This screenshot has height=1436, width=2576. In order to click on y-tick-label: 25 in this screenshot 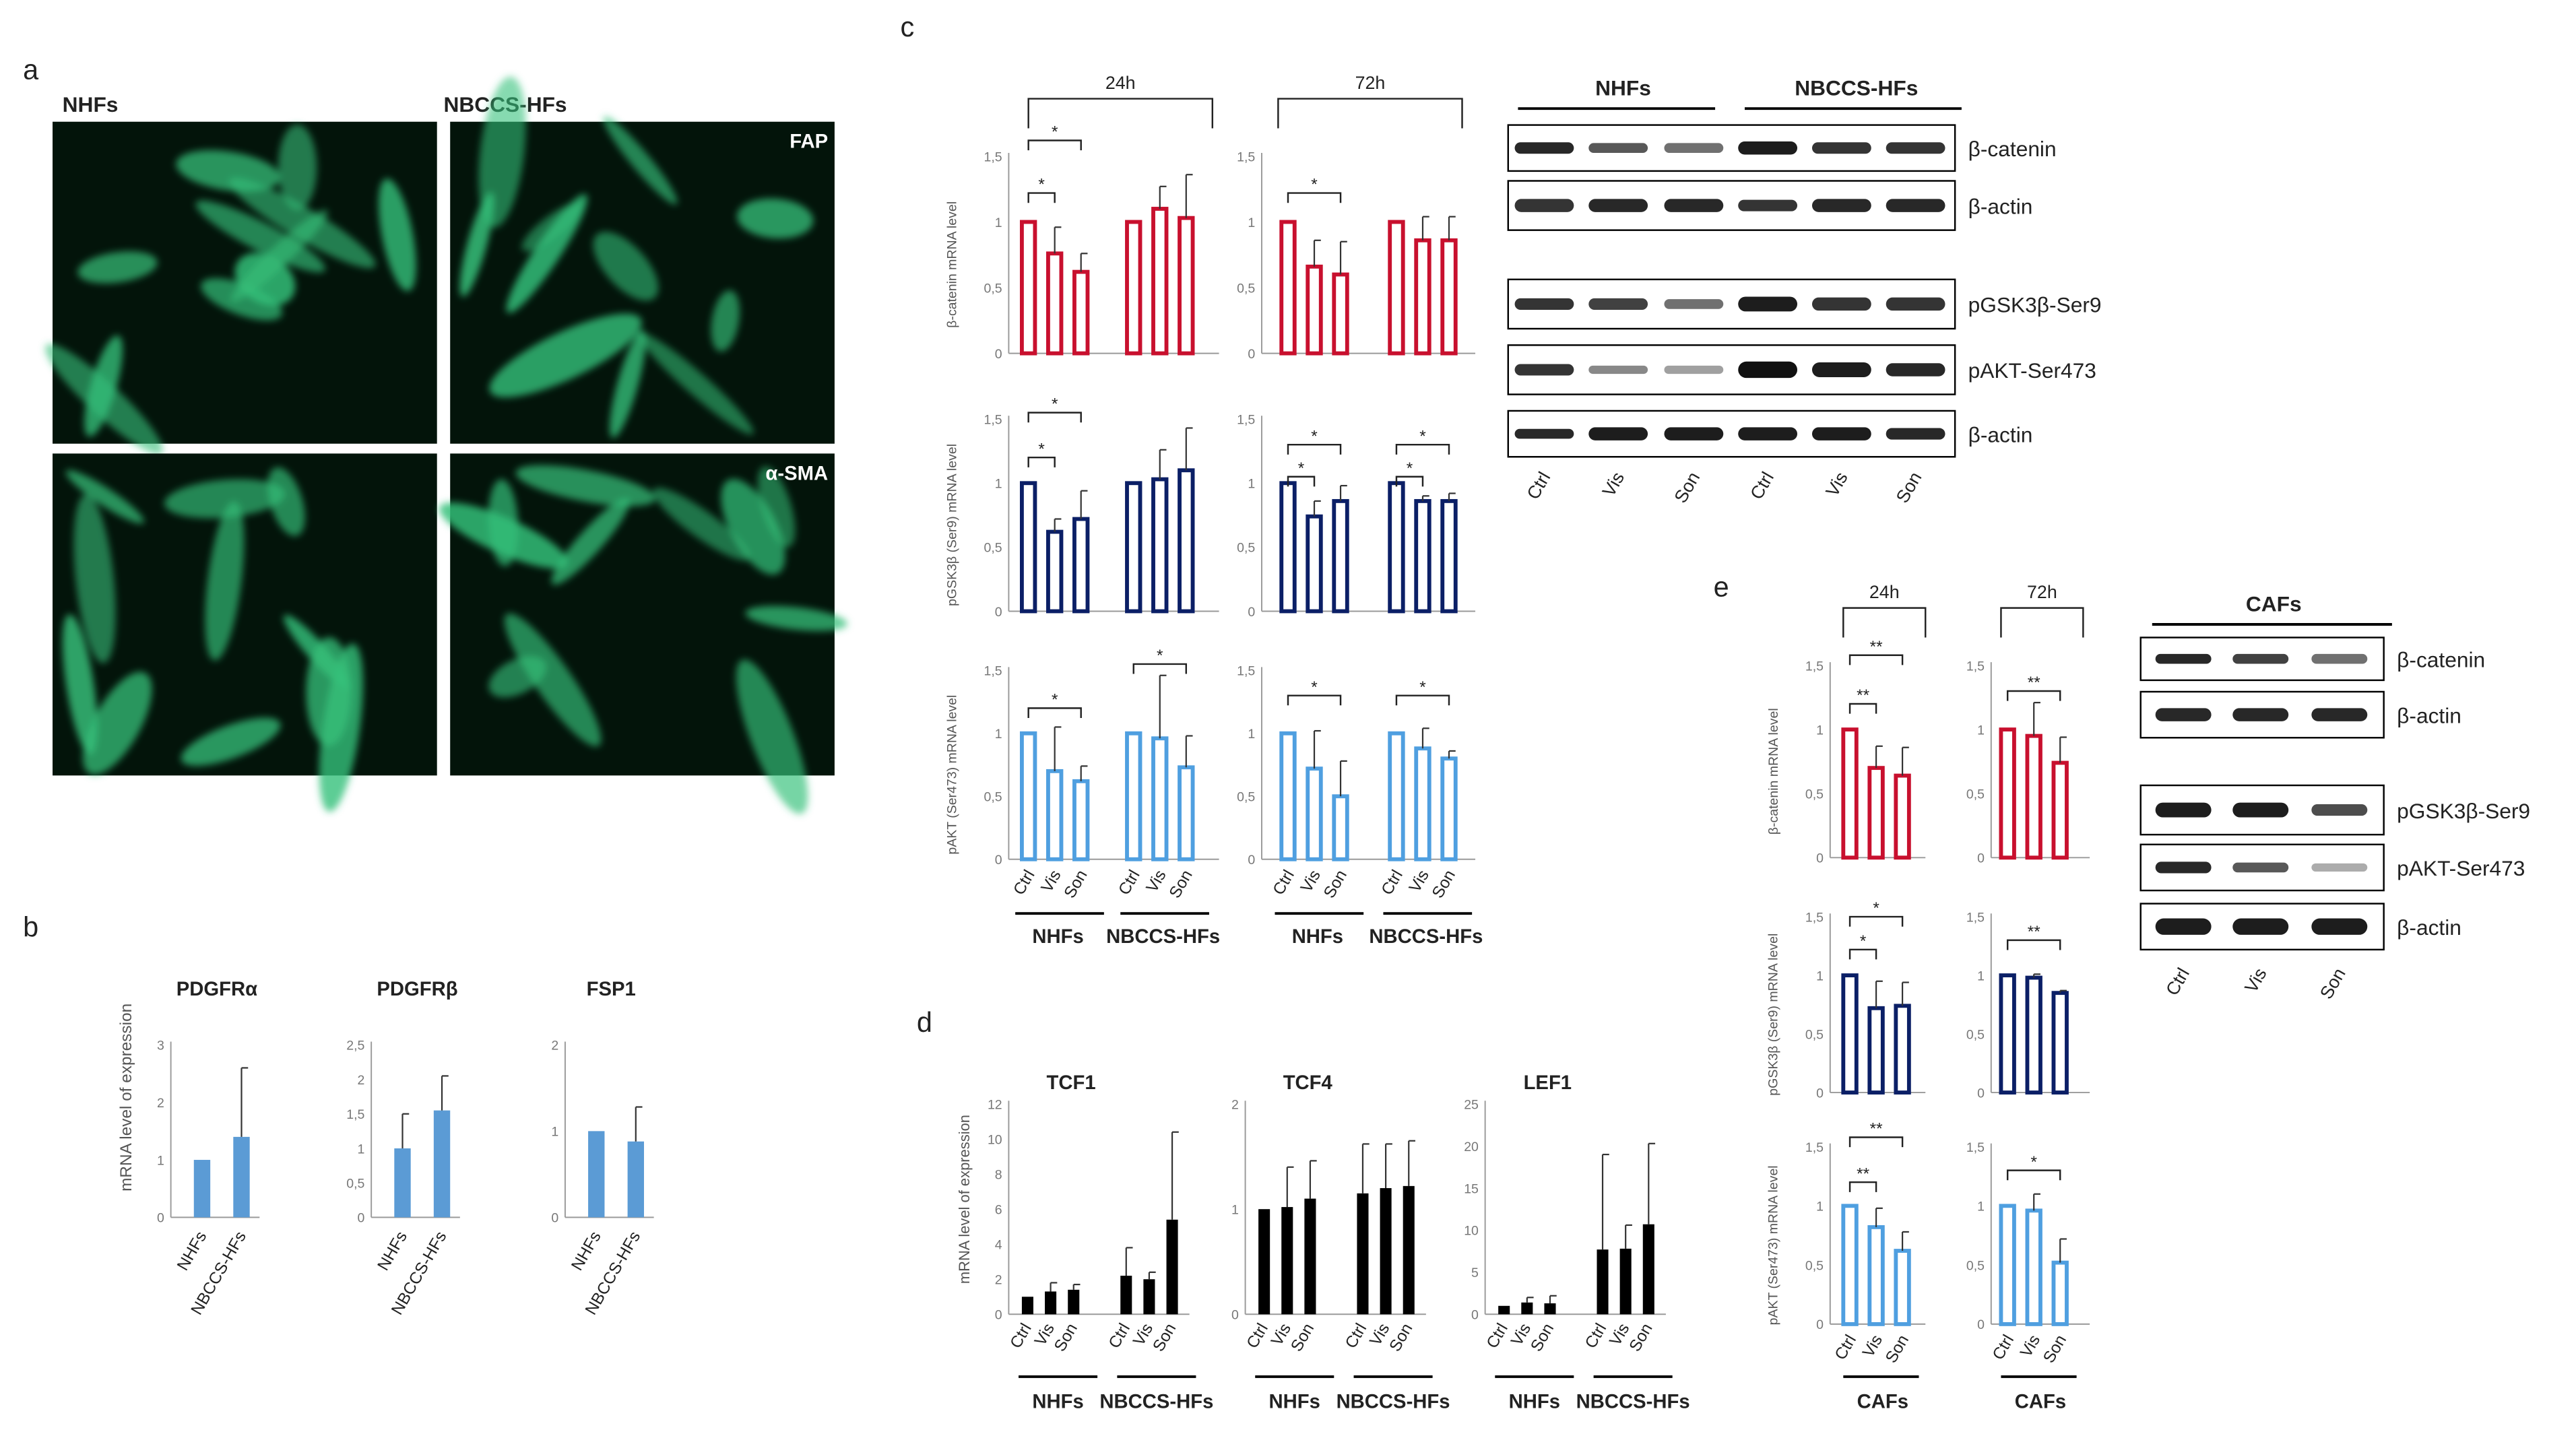, I will do `click(1472, 1104)`.